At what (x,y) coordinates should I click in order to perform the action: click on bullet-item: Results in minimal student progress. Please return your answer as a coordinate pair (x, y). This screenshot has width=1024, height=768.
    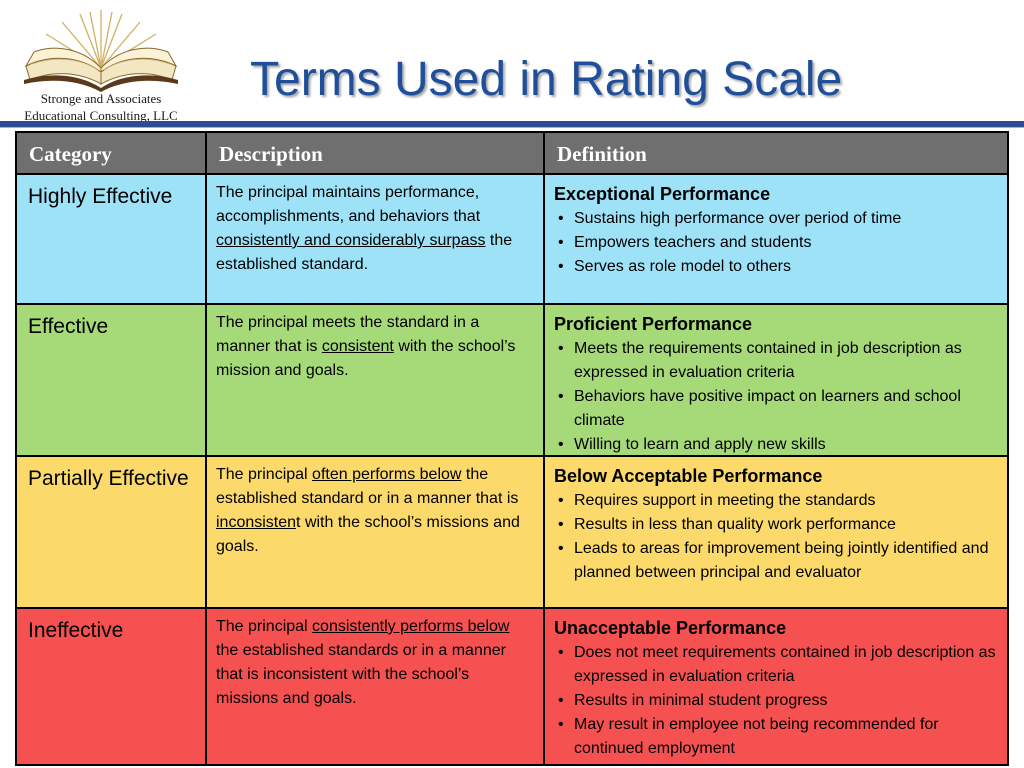
    Looking at the image, I should click on (776, 701).